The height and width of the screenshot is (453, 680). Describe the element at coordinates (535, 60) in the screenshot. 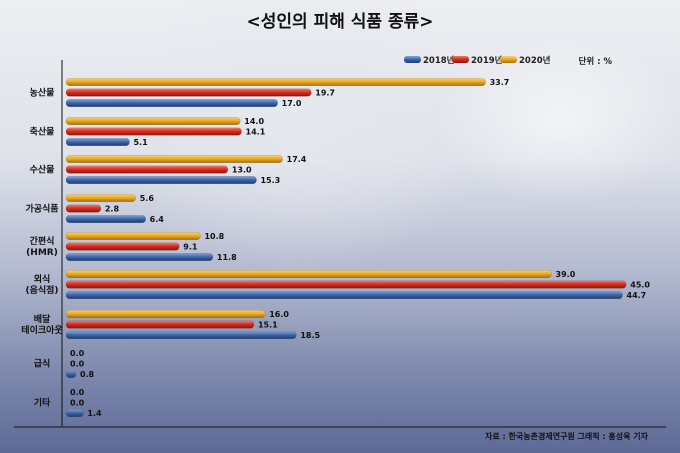

I see `legend-label: 2020년` at that location.